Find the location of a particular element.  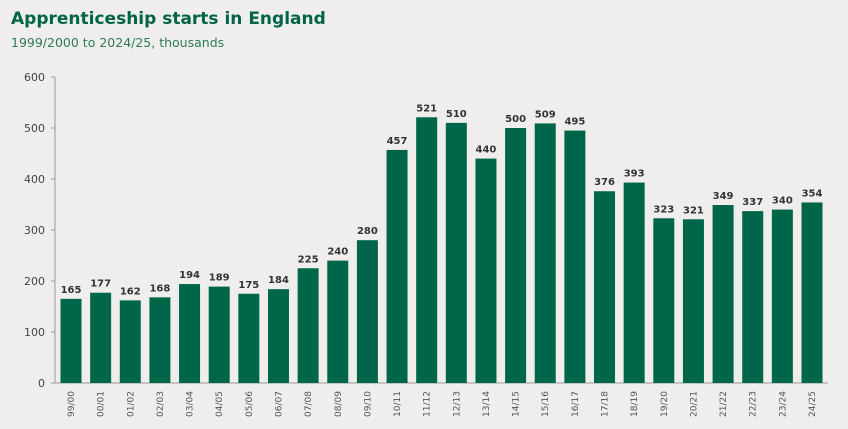

x-tick-label: 21/22 is located at coordinates (724, 404).